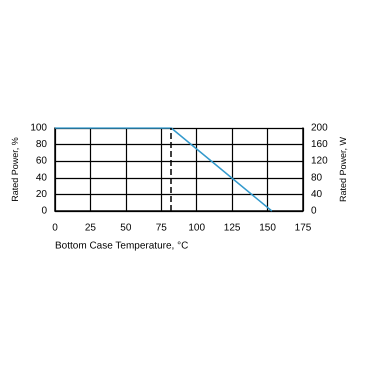  I want to click on x-axis-title: Bottom Case Temperature, °C, so click(121, 246).